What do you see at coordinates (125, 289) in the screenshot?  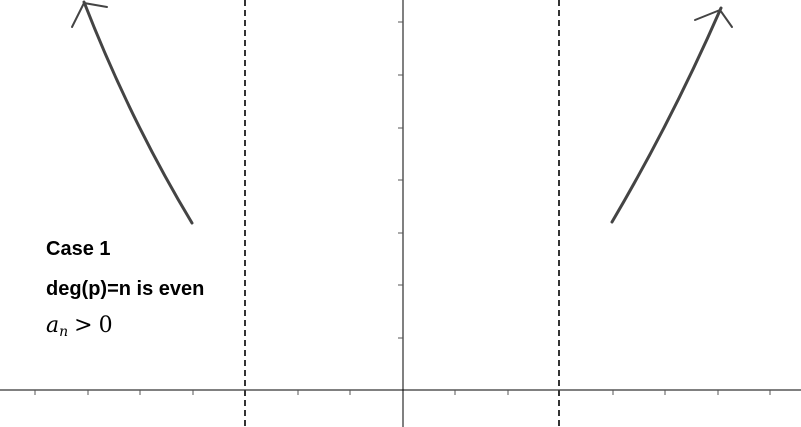 I see `degree-condition: deg(p)=n is even` at bounding box center [125, 289].